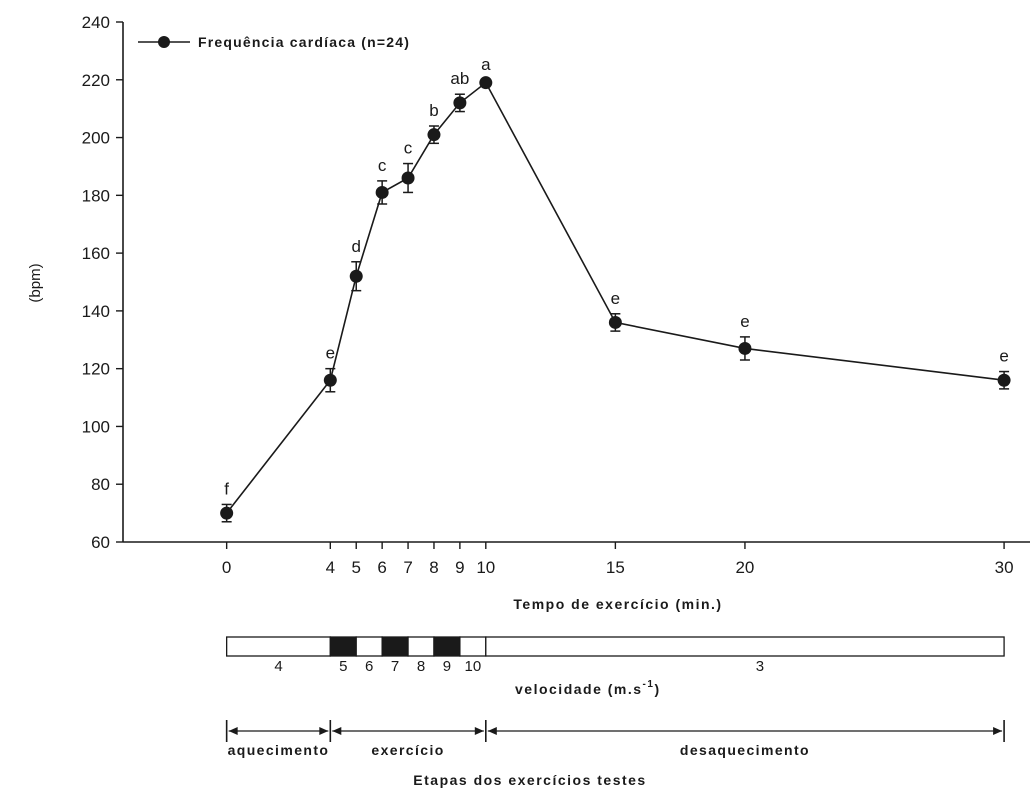 The width and height of the screenshot is (1032, 792). Describe the element at coordinates (745, 750) in the screenshot. I see `phase-label: desaquecimento` at that location.